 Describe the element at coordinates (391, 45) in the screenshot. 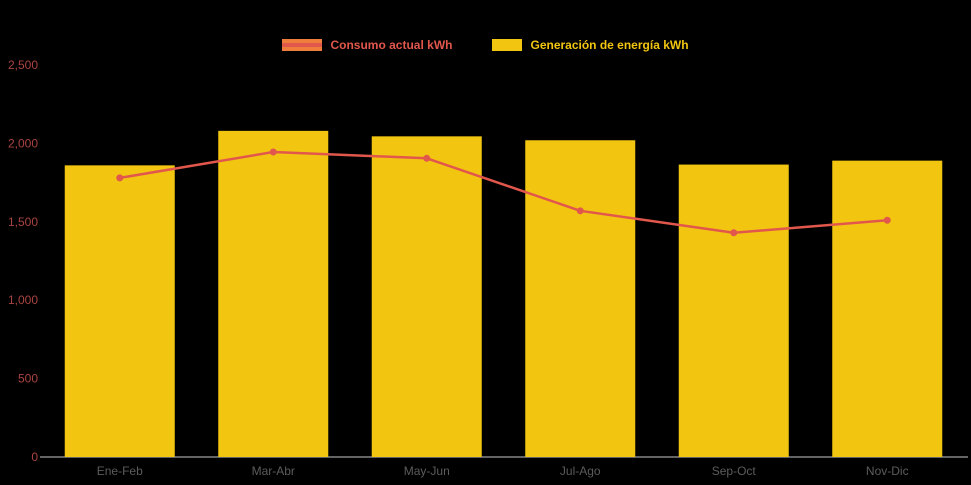

I see `legend-label-consumo: Consumo actual kWh` at that location.